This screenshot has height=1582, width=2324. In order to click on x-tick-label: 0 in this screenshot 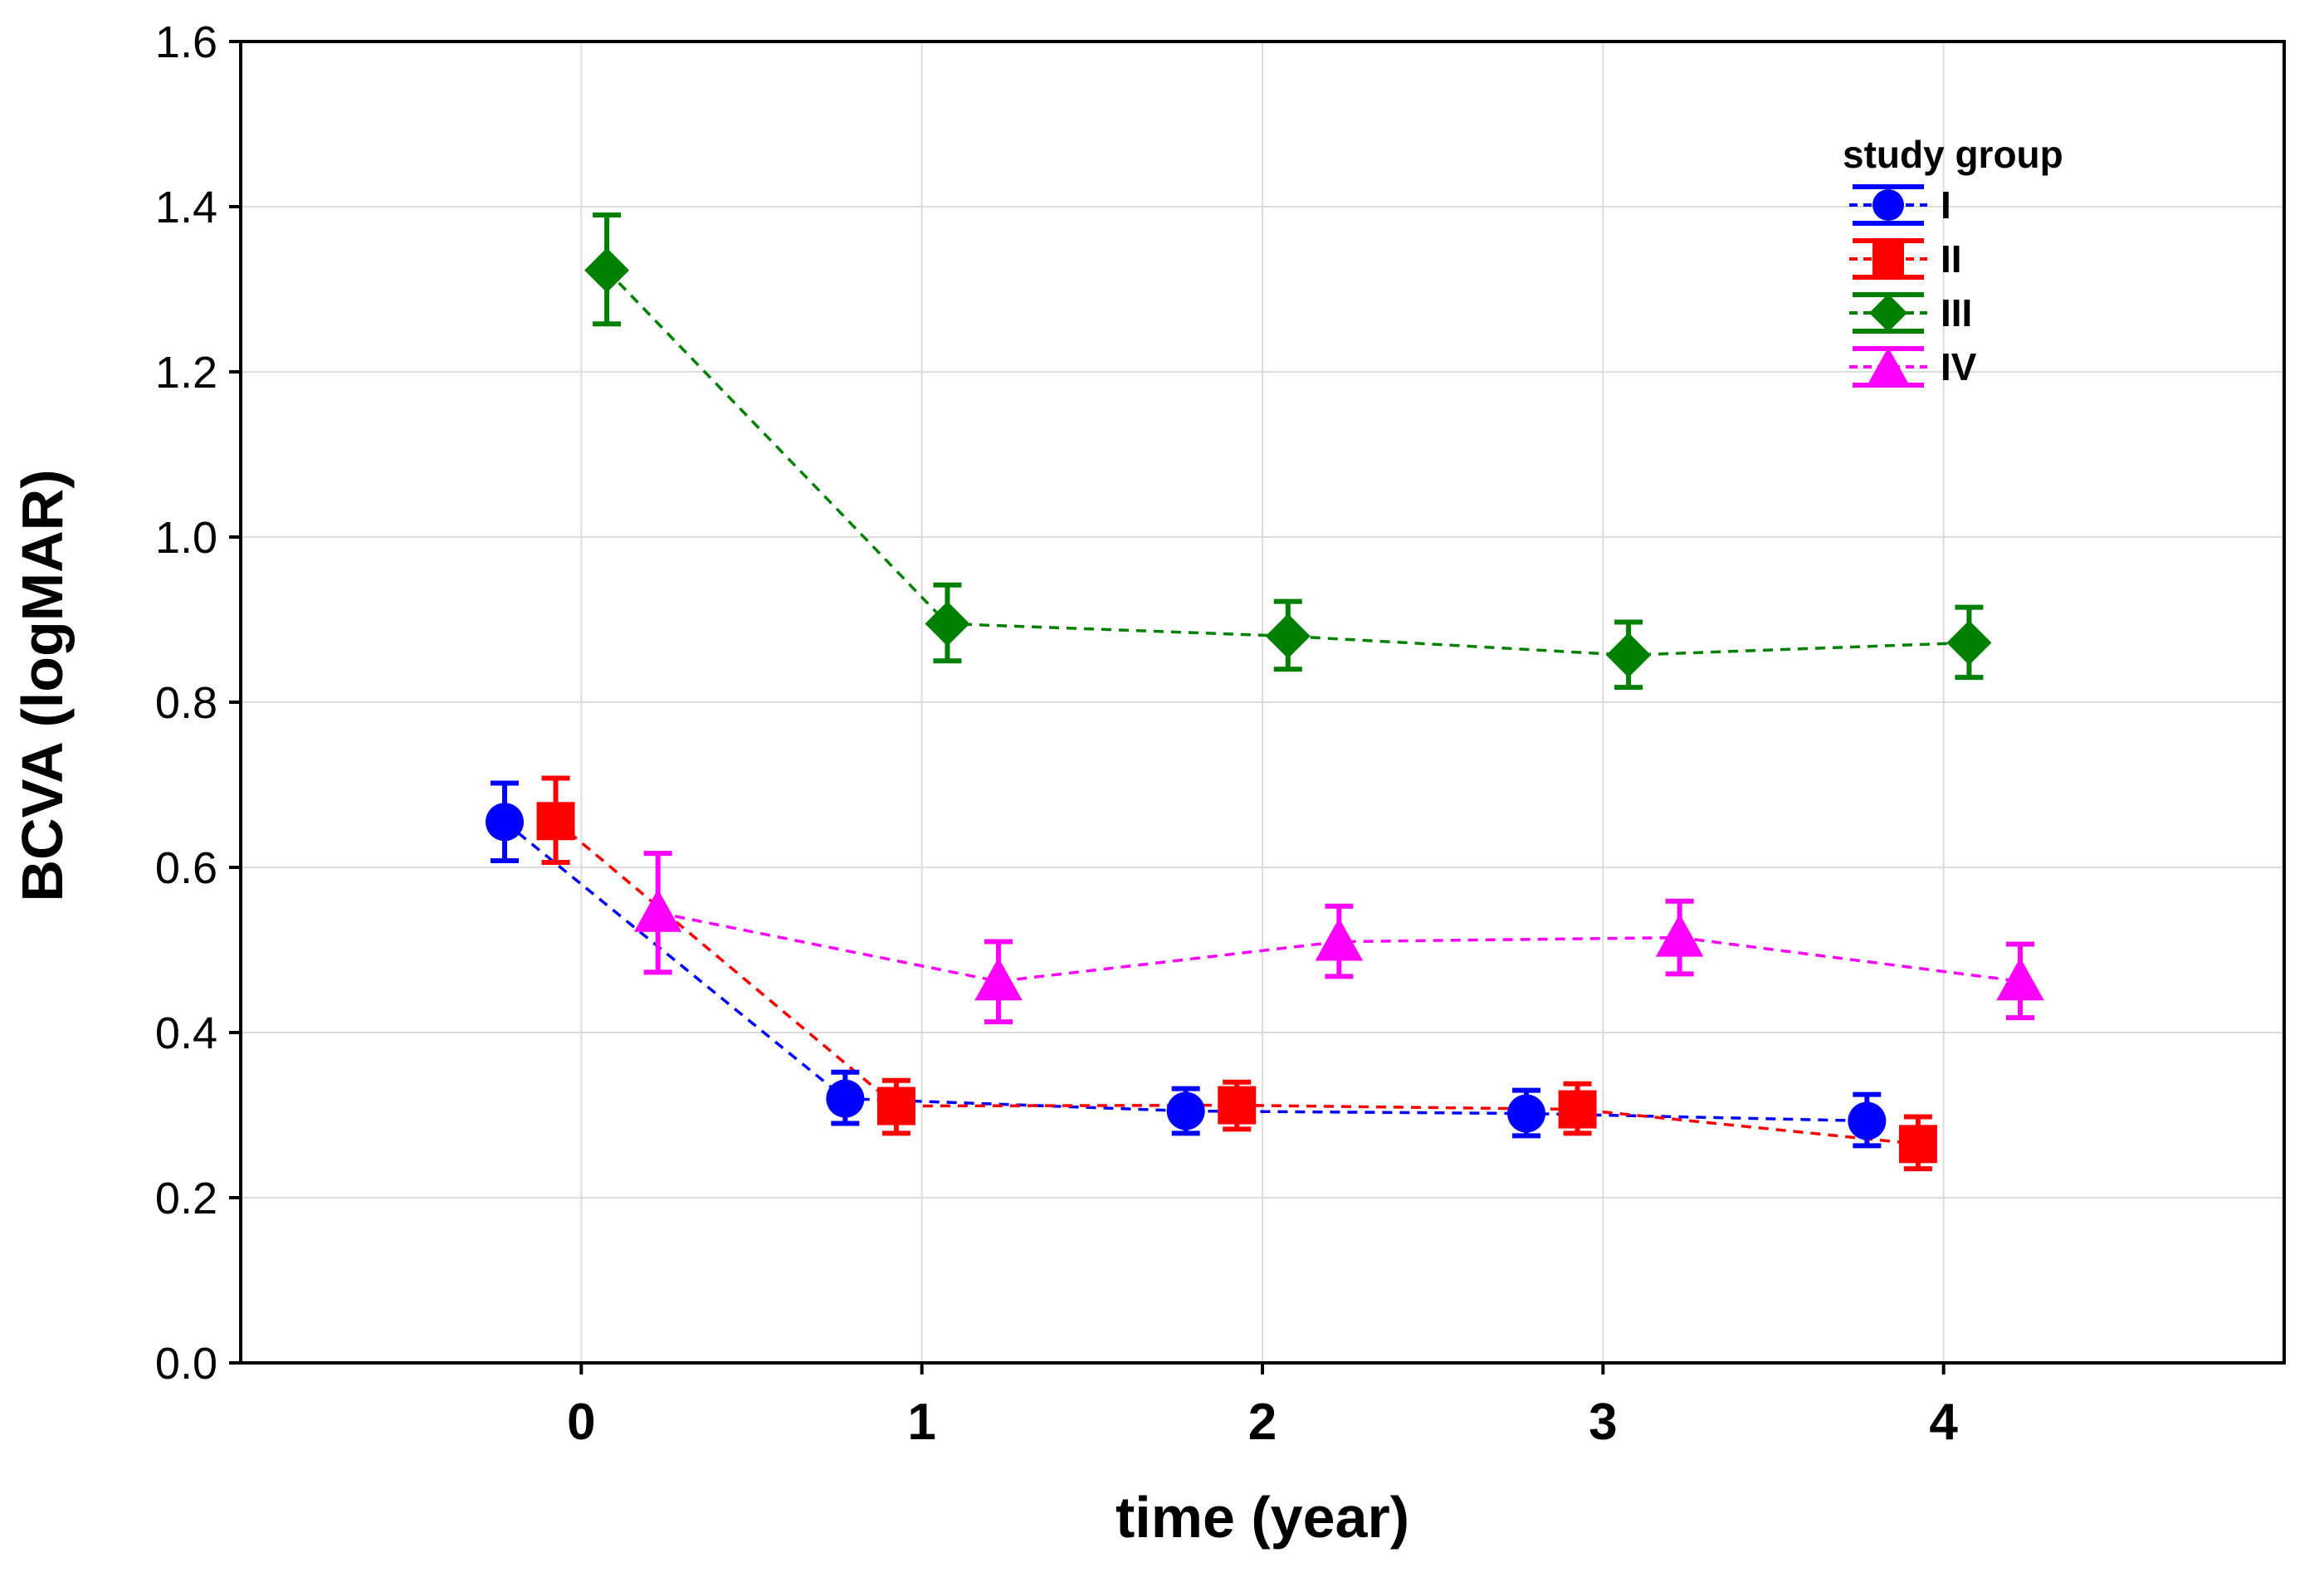, I will do `click(581, 1422)`.